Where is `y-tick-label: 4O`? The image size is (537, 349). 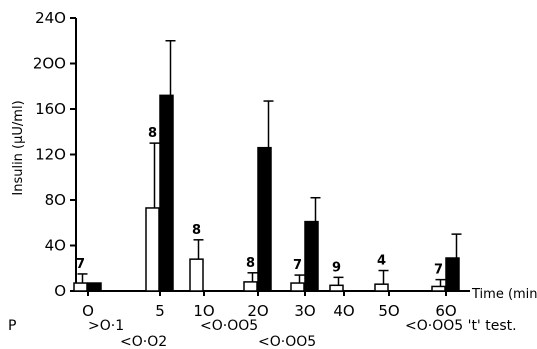 y-tick-label: 4O is located at coordinates (55, 246).